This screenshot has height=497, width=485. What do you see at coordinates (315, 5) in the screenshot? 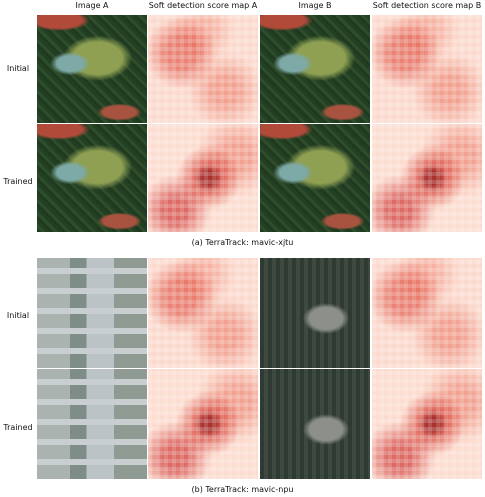
I see `column-header: Image B` at bounding box center [315, 5].